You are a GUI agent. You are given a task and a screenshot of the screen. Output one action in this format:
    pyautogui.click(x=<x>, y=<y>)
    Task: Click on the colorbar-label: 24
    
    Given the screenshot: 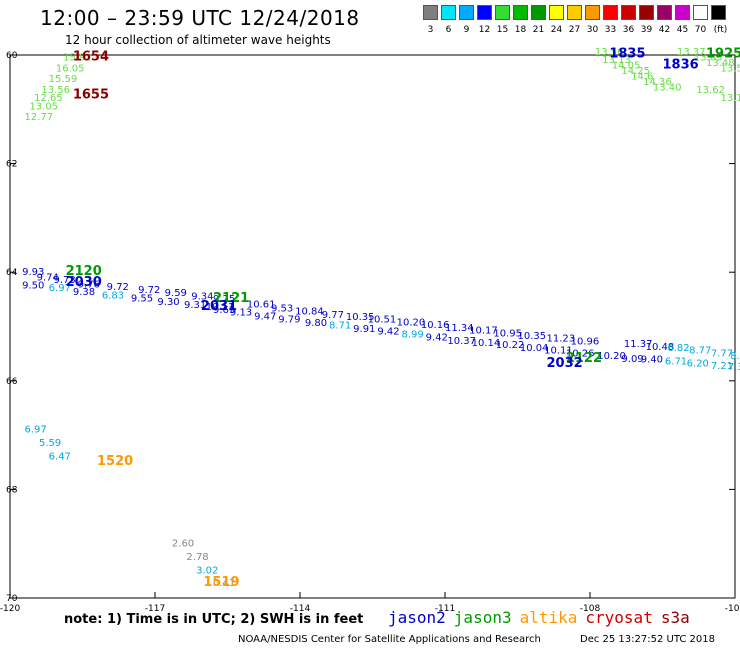 What is the action you would take?
    pyautogui.click(x=556, y=30)
    